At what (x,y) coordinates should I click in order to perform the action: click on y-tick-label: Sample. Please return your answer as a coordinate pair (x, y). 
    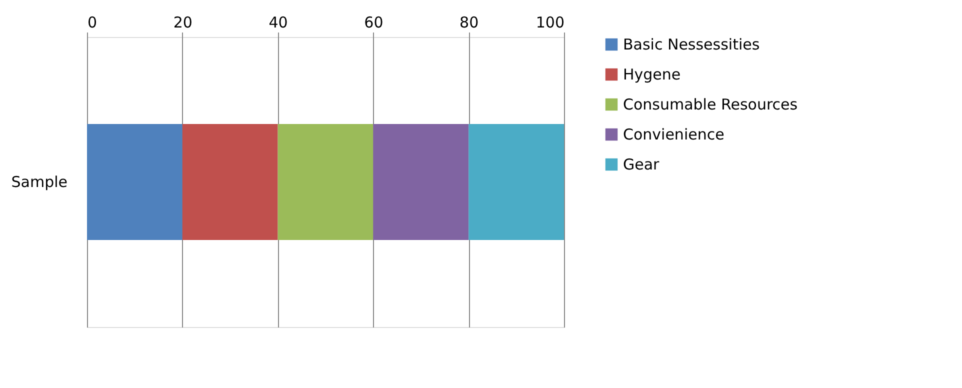
    Looking at the image, I should click on (39, 182).